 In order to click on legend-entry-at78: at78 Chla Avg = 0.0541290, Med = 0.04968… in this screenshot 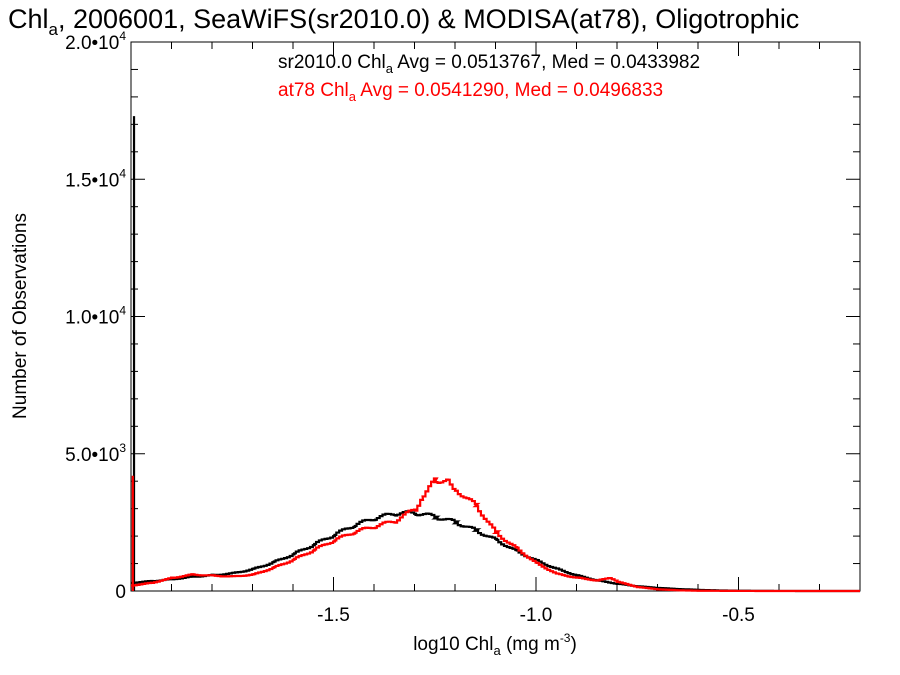, I will do `click(470, 92)`.